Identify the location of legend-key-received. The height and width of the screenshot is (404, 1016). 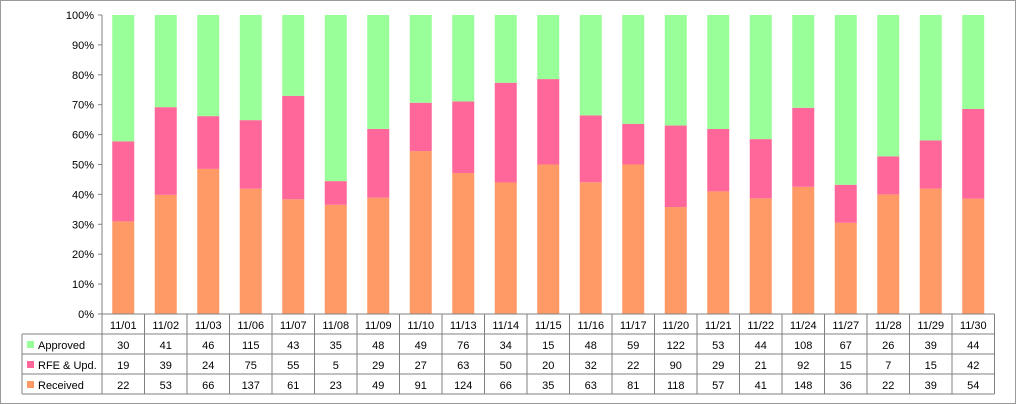
(30, 384).